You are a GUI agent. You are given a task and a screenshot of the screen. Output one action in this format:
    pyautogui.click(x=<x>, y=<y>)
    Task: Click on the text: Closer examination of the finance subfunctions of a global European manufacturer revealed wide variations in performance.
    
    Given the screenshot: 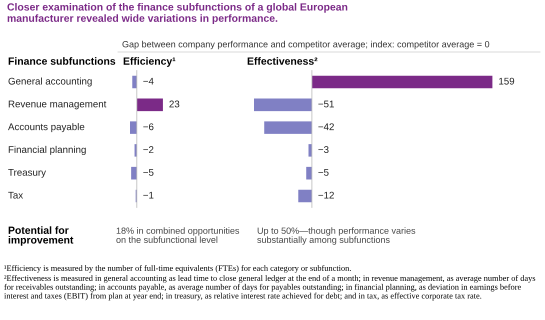 What is the action you would take?
    pyautogui.click(x=177, y=13)
    